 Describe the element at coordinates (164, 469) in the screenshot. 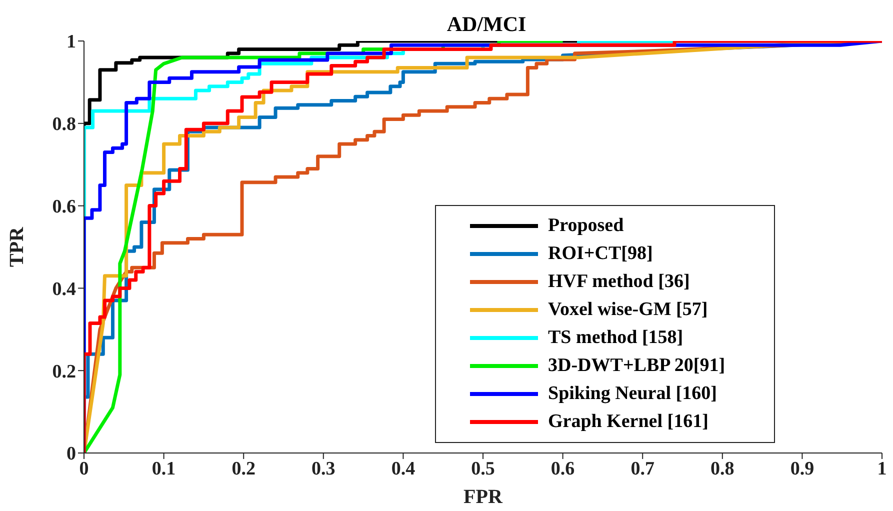

I see `x-tick-label: 0.1` at that location.